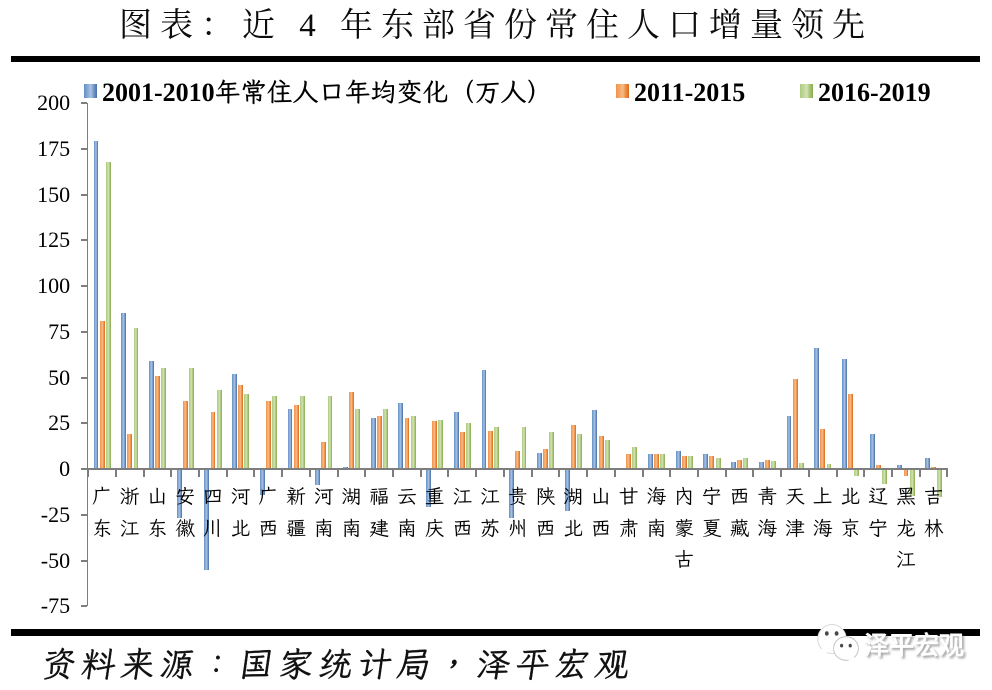 This screenshot has height=690, width=992. Describe the element at coordinates (108, 315) in the screenshot. I see `bar-广东-s2` at that location.